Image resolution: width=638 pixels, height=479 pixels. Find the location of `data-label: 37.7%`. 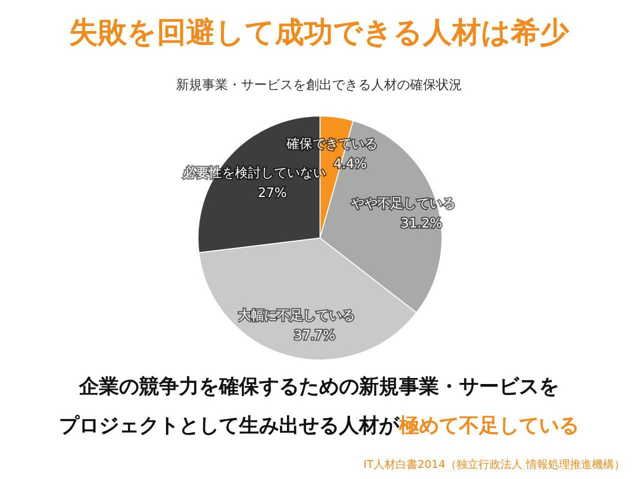

data-label: 37.7% is located at coordinates (315, 336).